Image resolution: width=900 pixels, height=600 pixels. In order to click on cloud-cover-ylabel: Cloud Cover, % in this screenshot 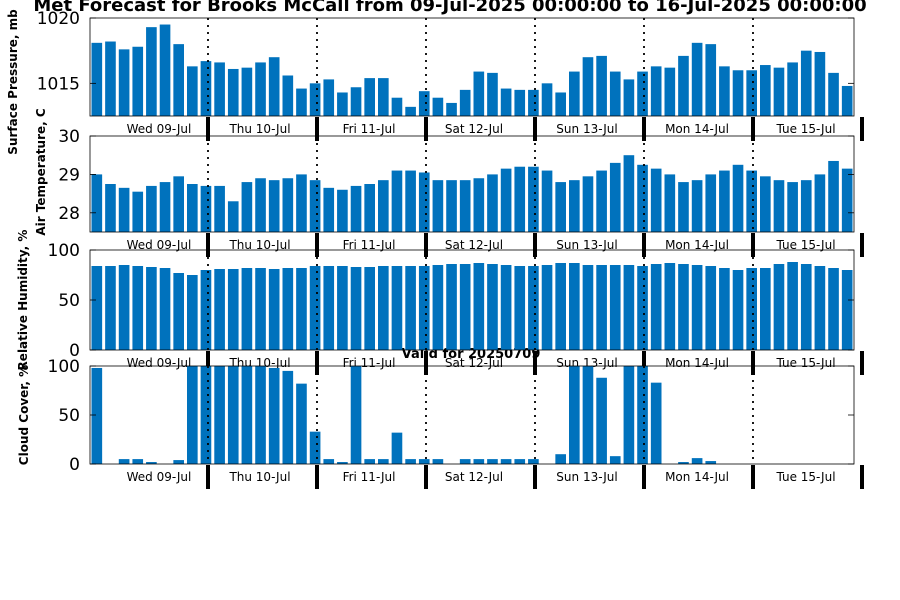, I will do `click(24, 415)`.